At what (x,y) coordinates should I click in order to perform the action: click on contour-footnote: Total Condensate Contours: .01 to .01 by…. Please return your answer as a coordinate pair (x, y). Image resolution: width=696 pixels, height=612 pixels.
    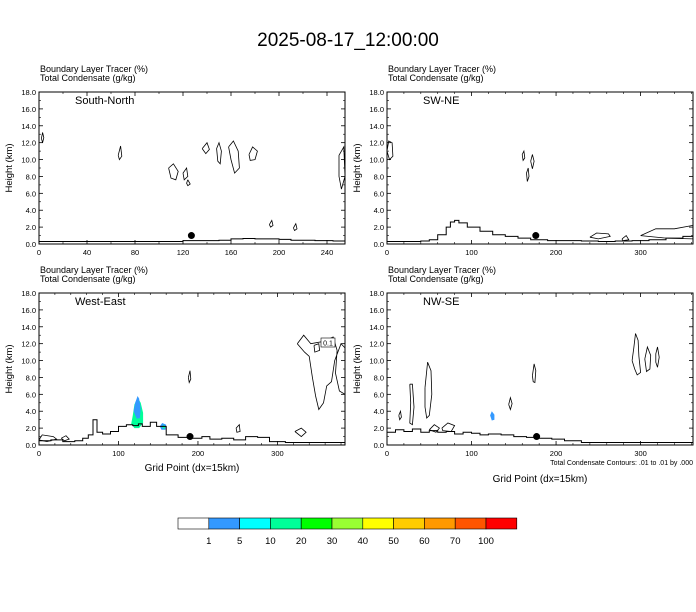
    Looking at the image, I should click on (621, 463).